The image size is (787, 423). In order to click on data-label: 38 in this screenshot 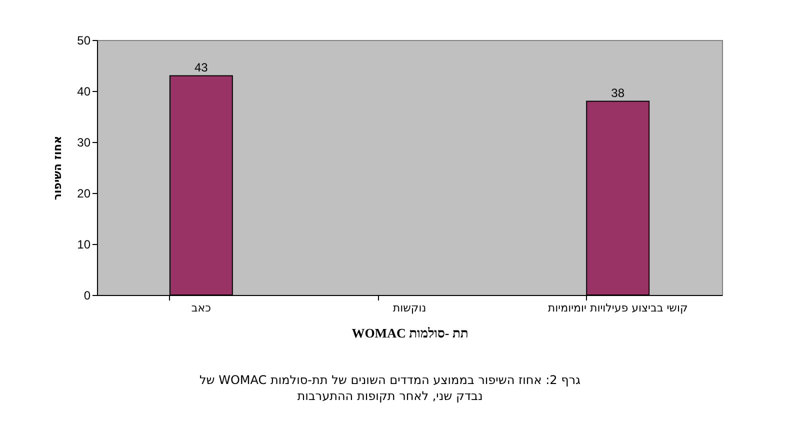, I will do `click(618, 93)`.